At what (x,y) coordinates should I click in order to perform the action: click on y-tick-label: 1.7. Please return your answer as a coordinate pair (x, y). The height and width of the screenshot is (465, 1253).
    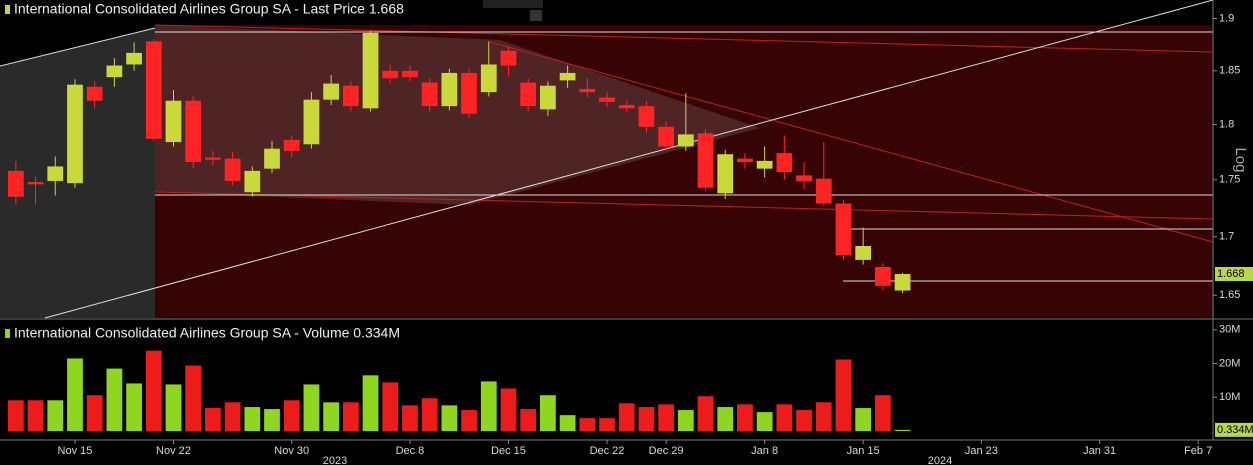
    Looking at the image, I should click on (1226, 237).